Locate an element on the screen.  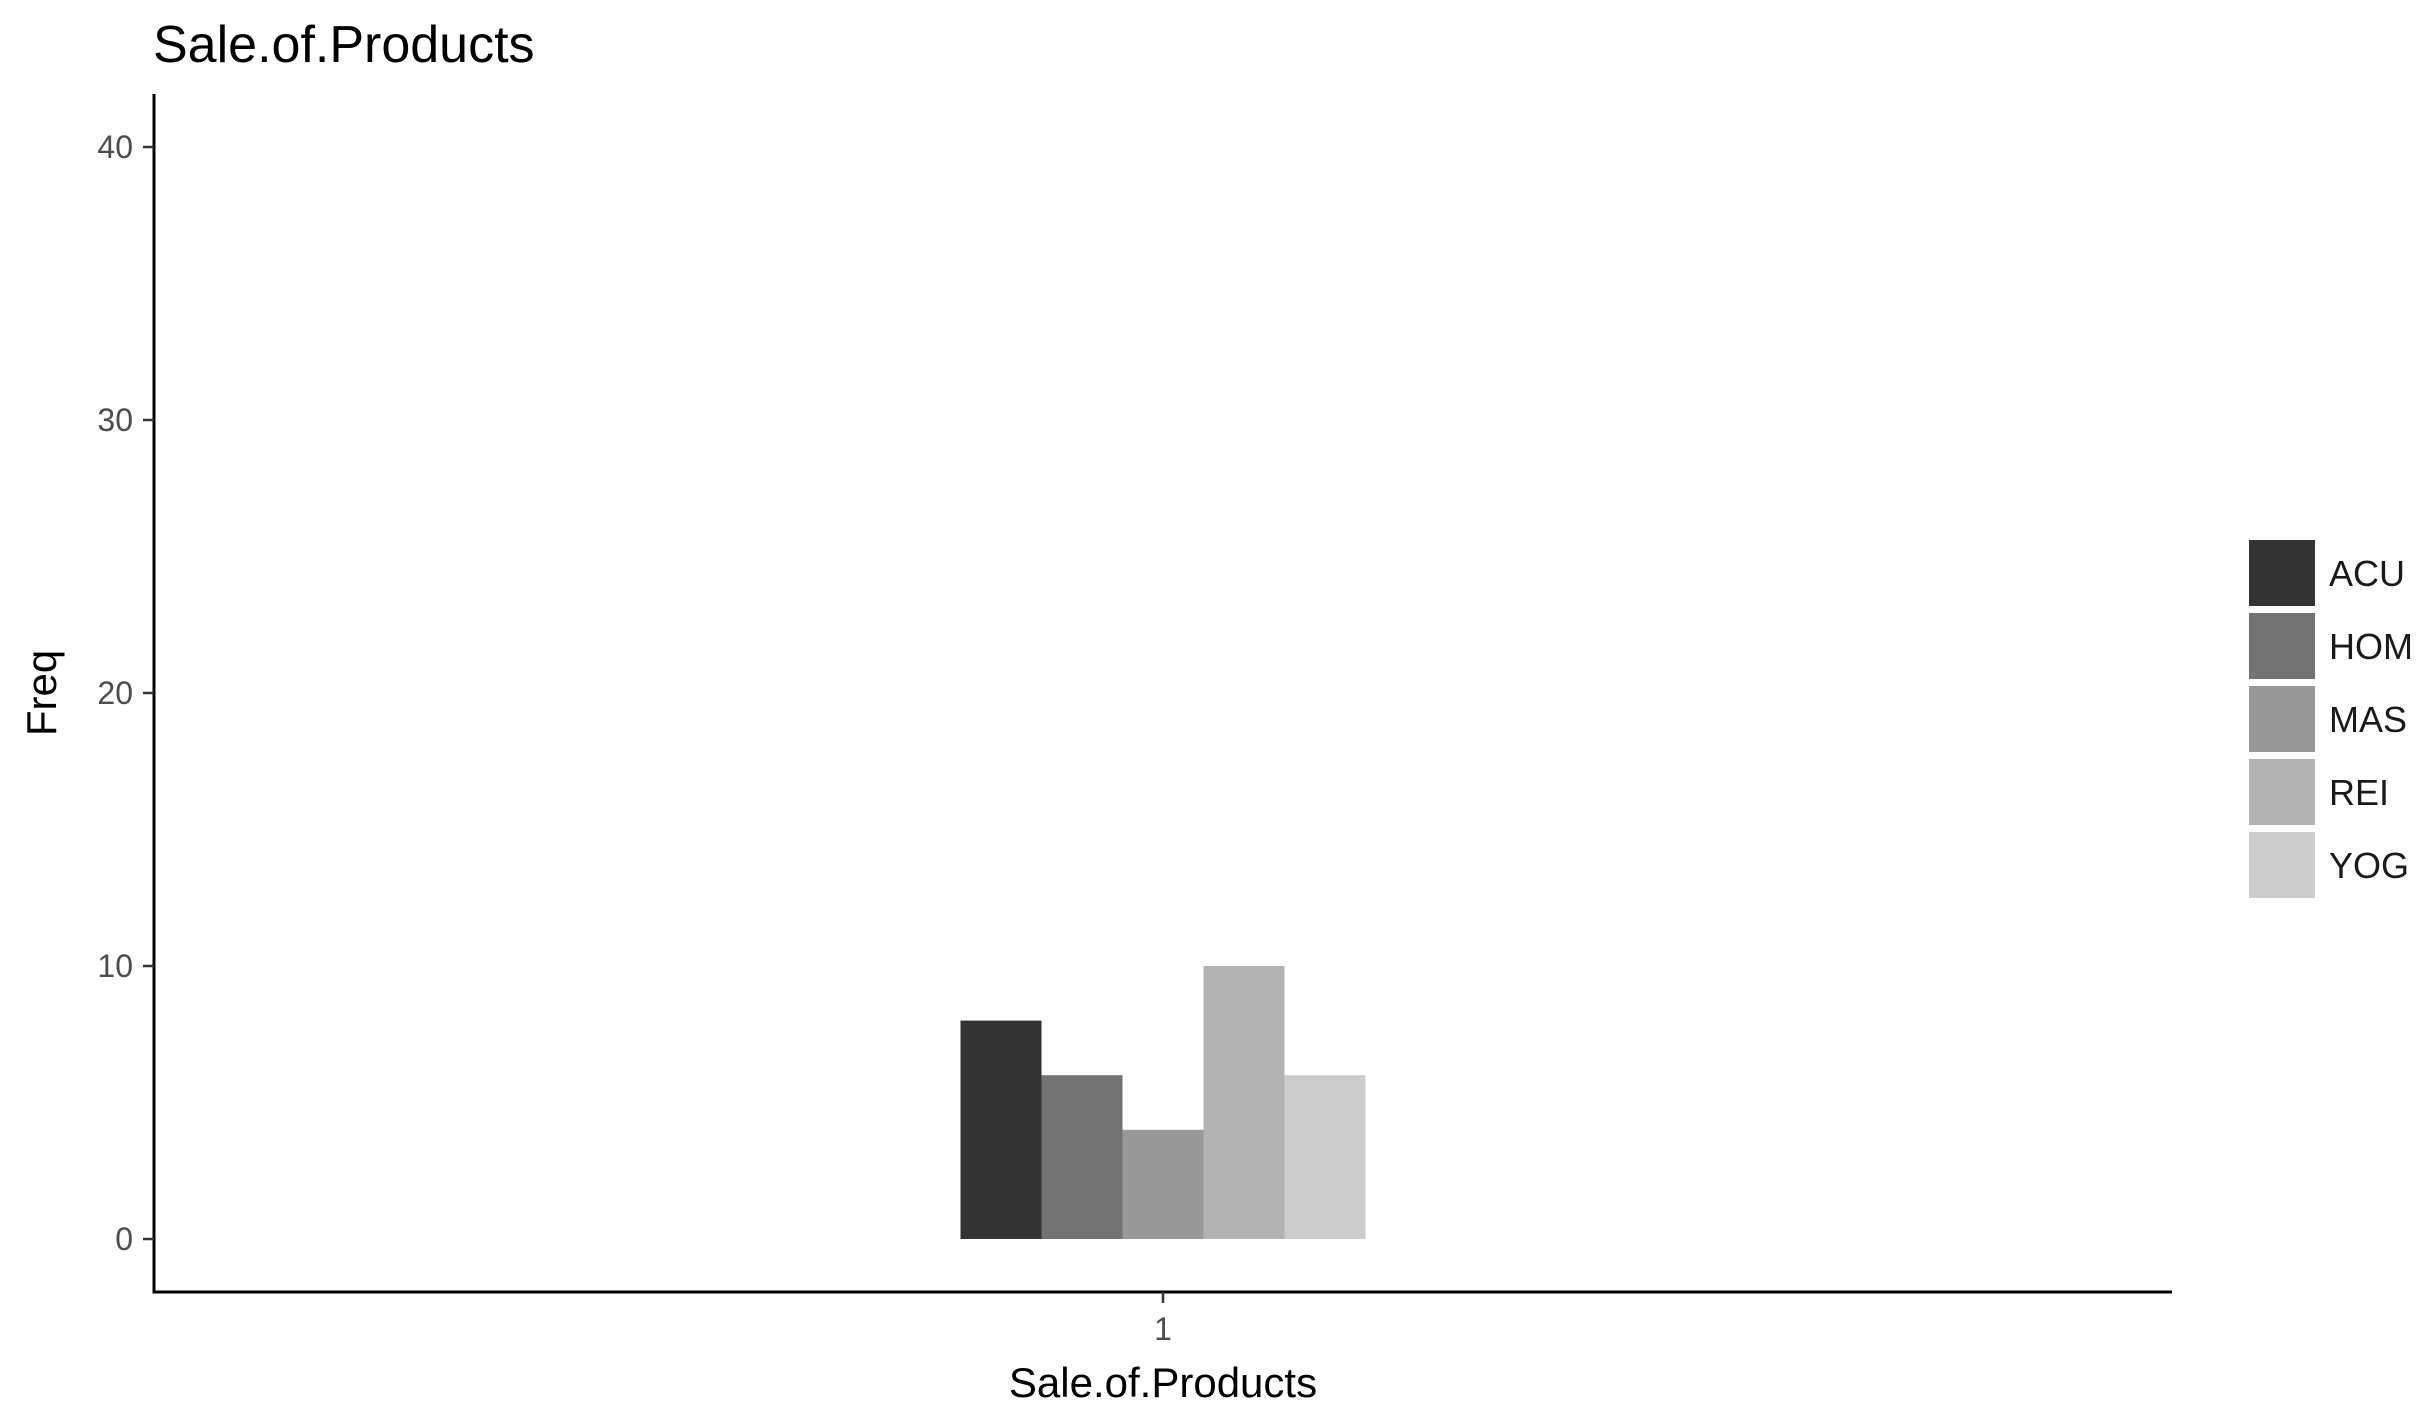
y-tick-label: 0 is located at coordinates (124, 1239).